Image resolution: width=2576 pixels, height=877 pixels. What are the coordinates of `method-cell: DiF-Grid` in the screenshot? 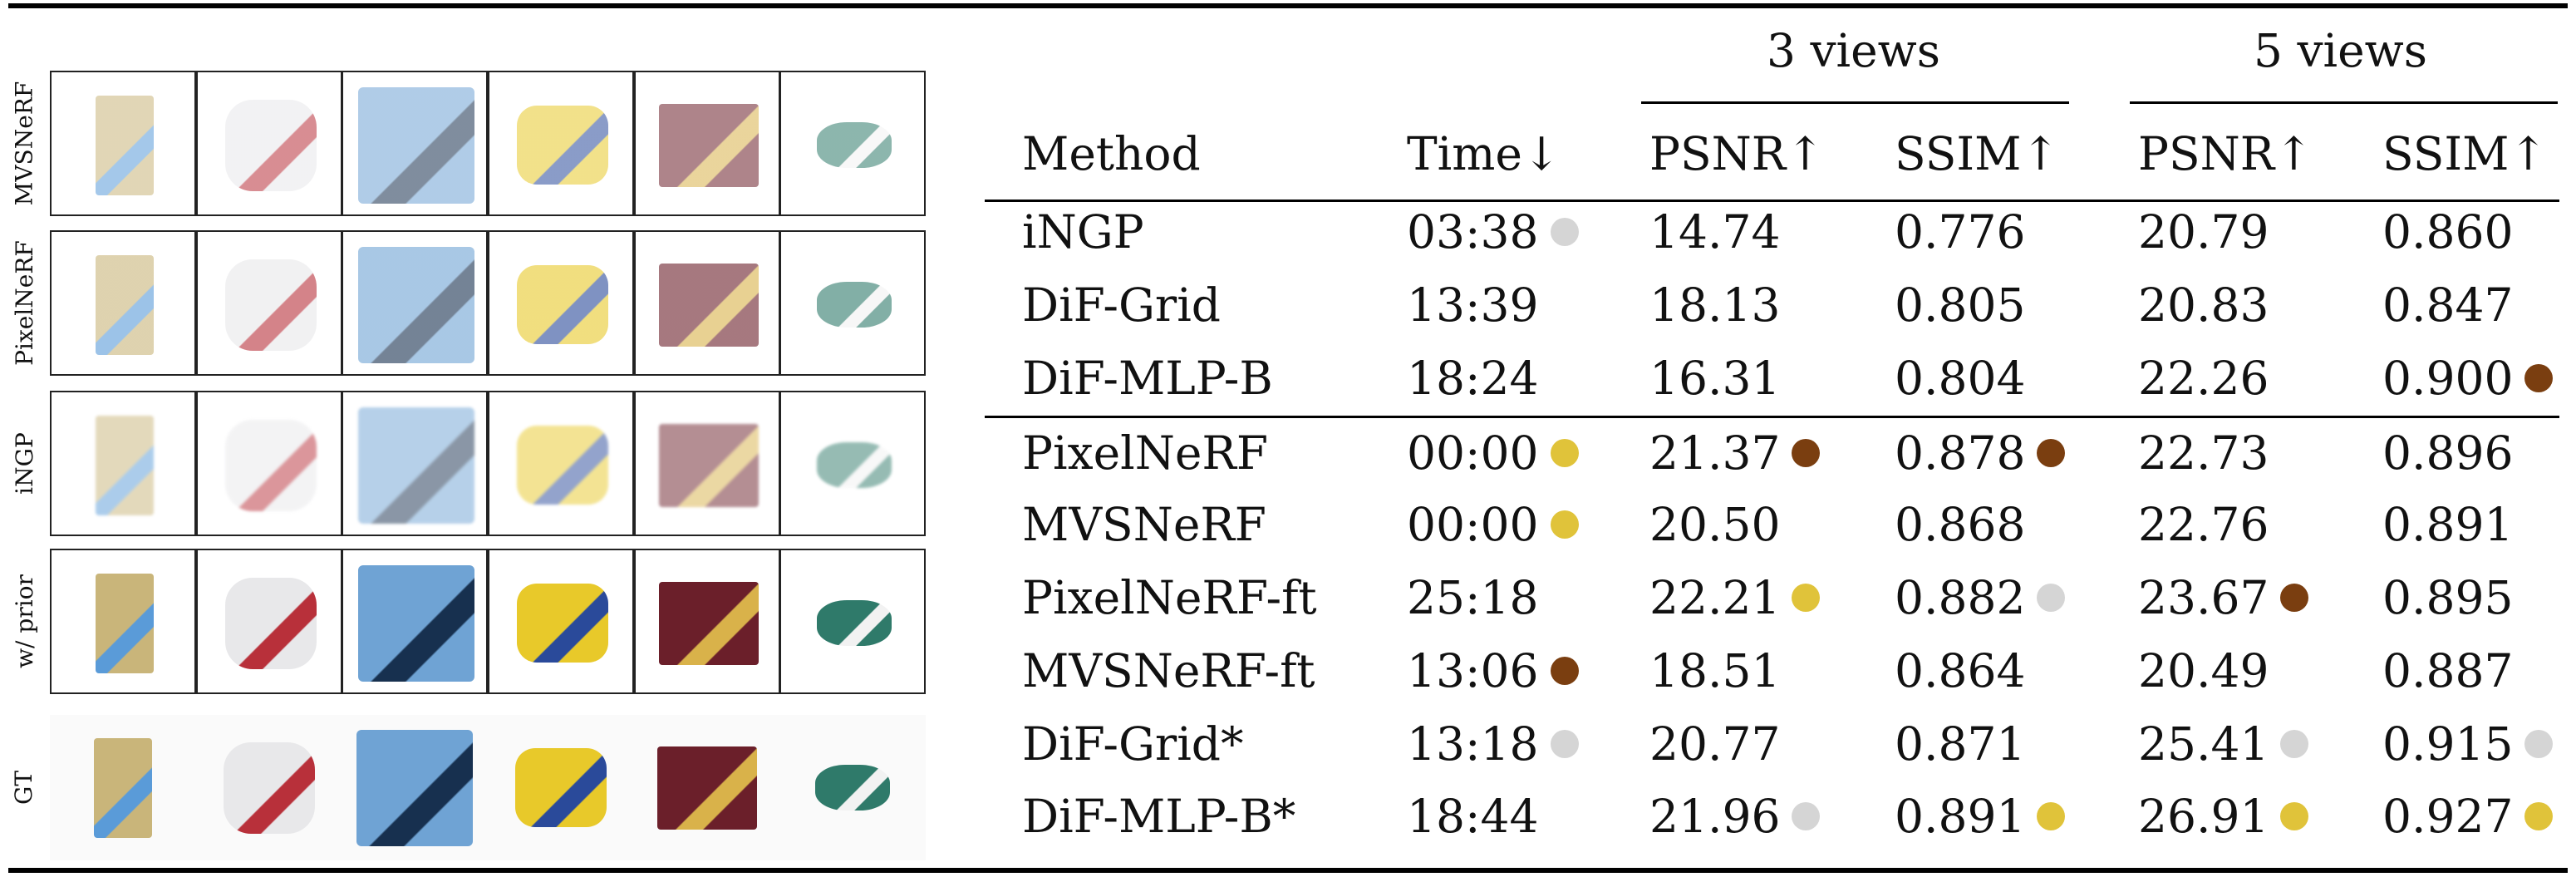 It's located at (1121, 305).